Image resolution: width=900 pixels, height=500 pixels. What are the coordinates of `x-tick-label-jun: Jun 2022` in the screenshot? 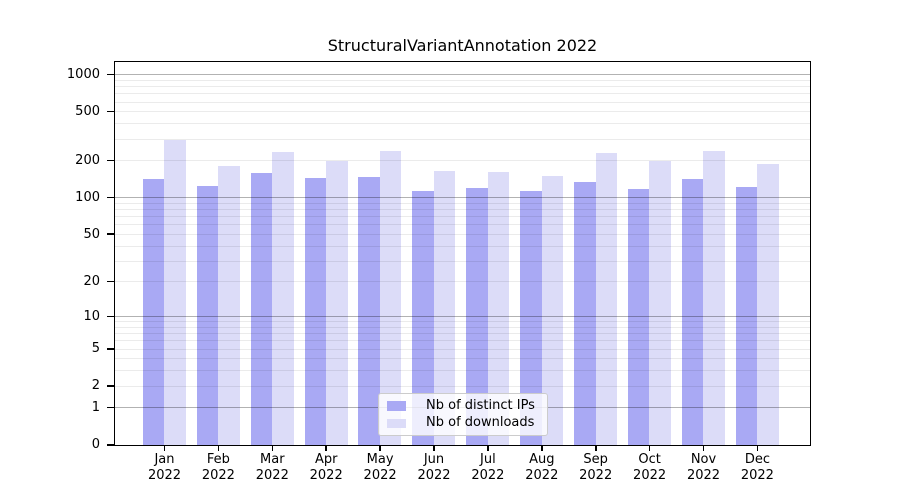 It's located at (434, 467).